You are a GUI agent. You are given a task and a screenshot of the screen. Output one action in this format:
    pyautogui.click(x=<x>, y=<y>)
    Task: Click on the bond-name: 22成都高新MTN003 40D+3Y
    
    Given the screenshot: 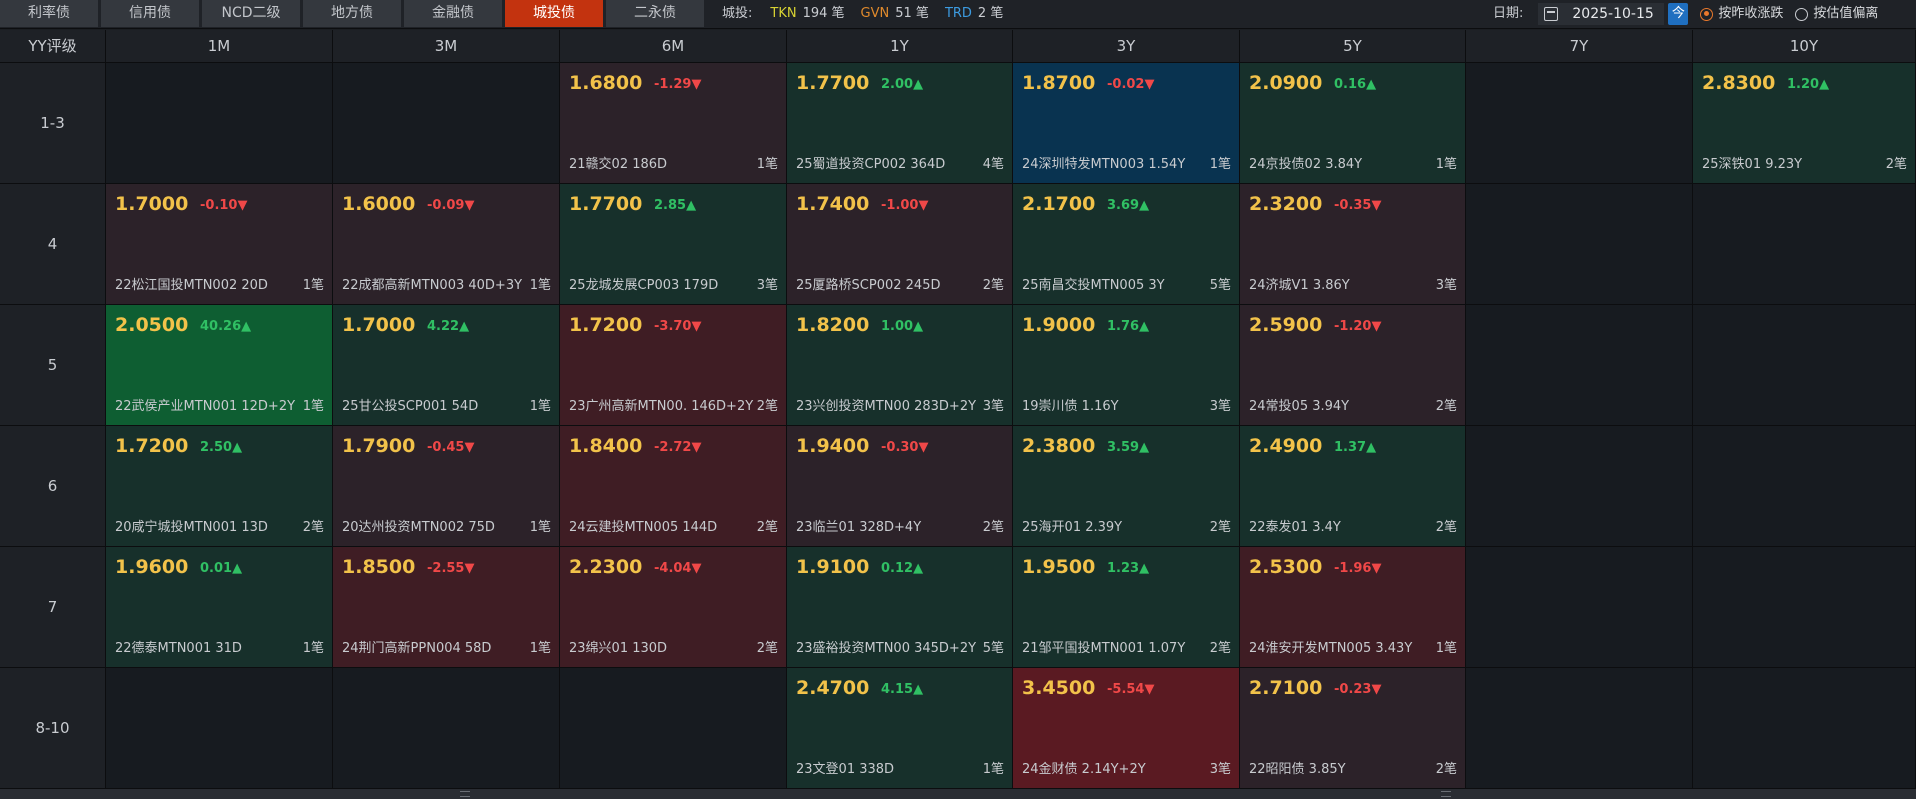 What is the action you would take?
    pyautogui.click(x=432, y=285)
    